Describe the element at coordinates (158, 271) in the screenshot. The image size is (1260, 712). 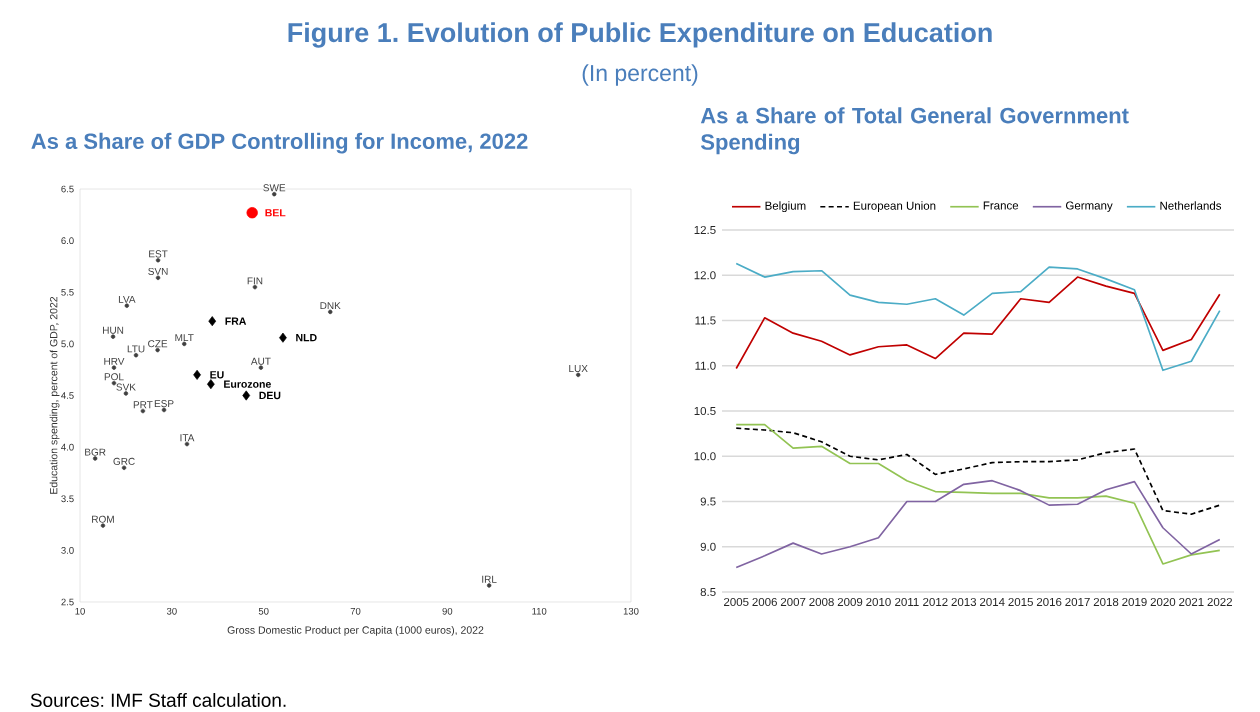
I see `data-label: SVN` at that location.